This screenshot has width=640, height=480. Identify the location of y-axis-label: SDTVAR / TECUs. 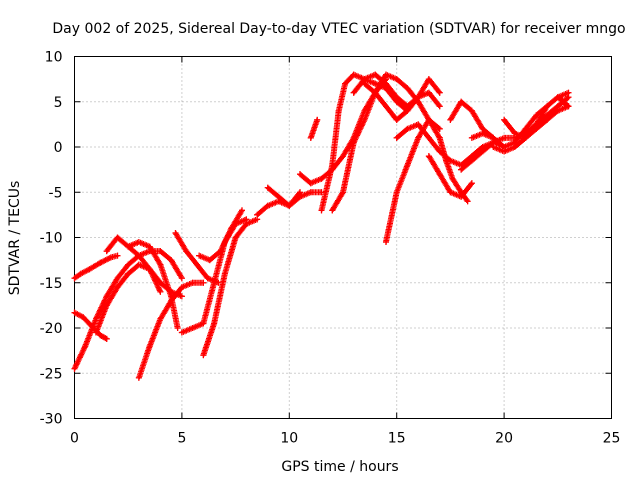
(15, 238).